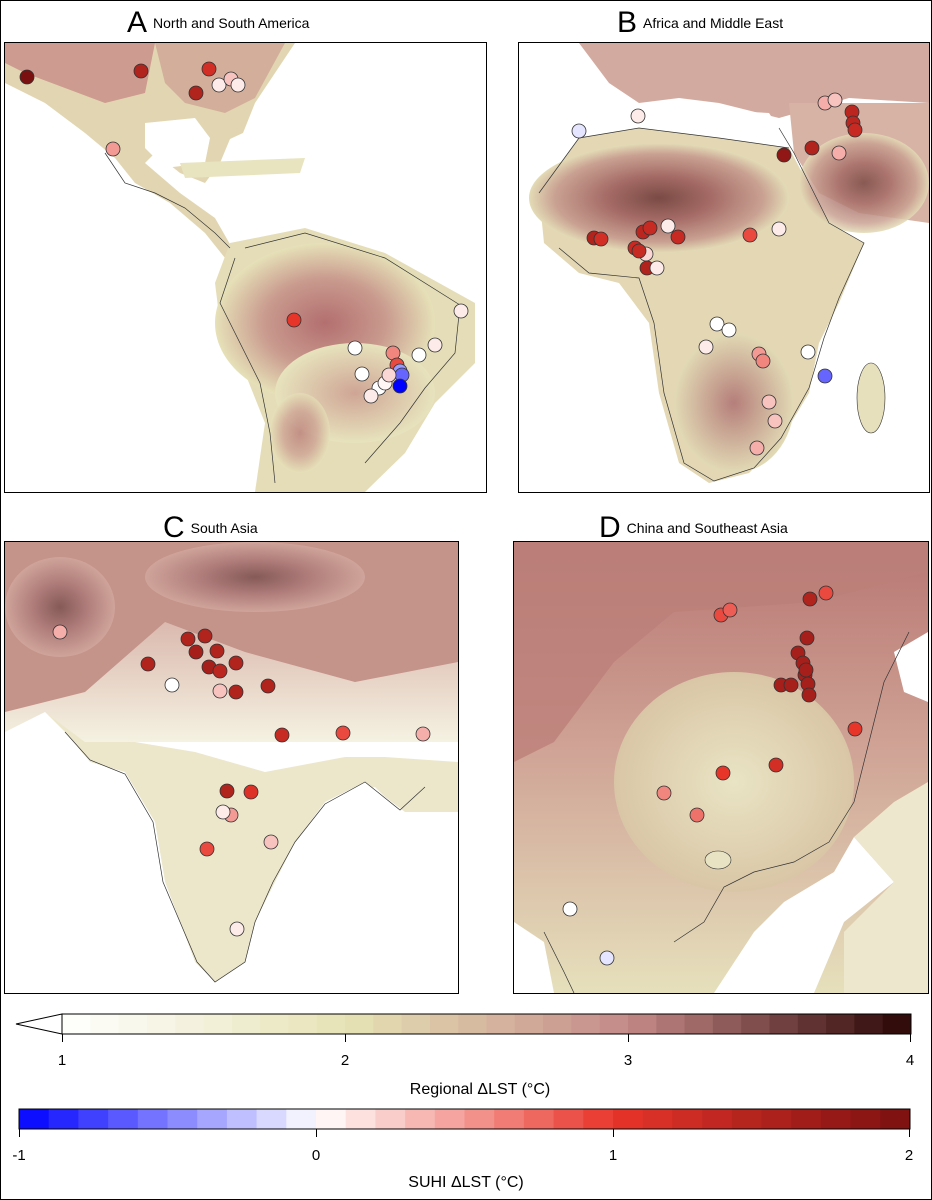  Describe the element at coordinates (282, 318) in the screenshot. I see `coastline-a` at that location.